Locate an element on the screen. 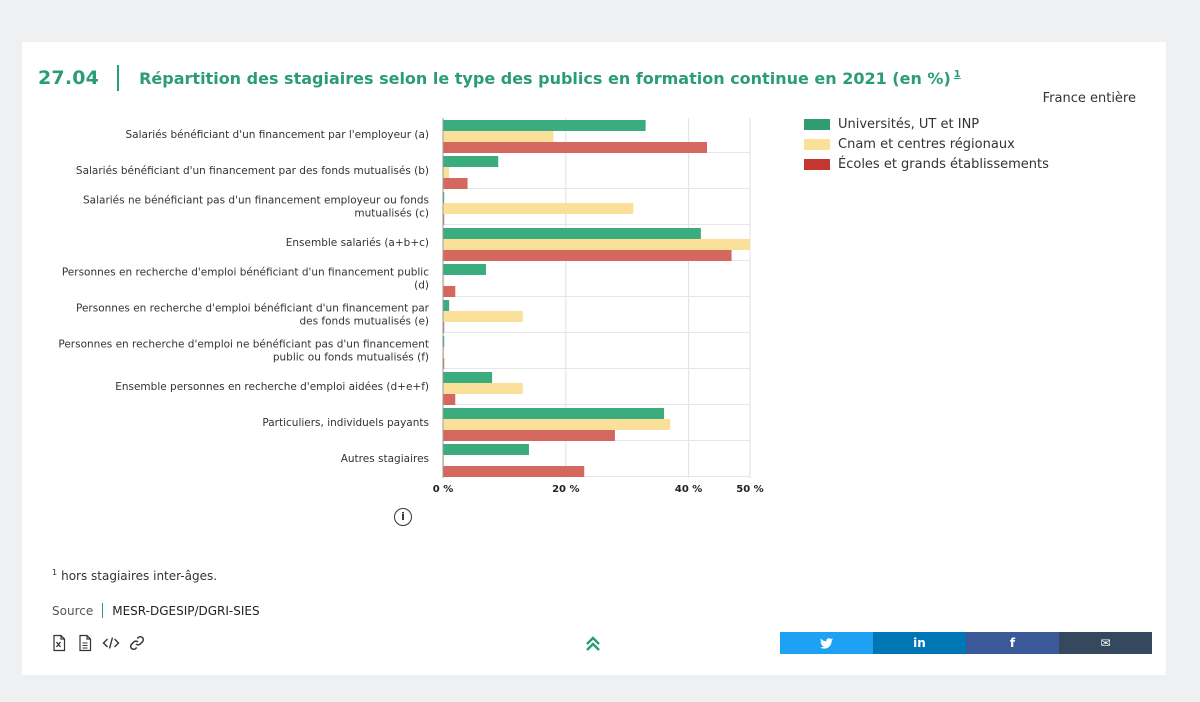  link-icon is located at coordinates (137, 643).